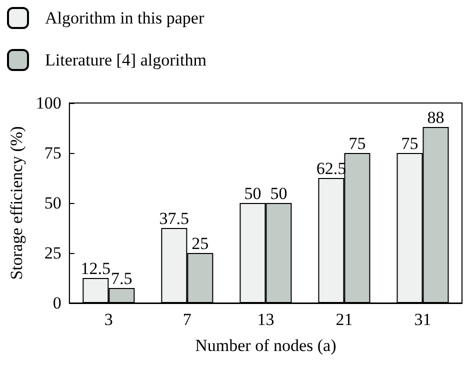 This screenshot has height=365, width=474. What do you see at coordinates (16, 203) in the screenshot?
I see `y-axis-title: Storage efficiency (%)` at bounding box center [16, 203].